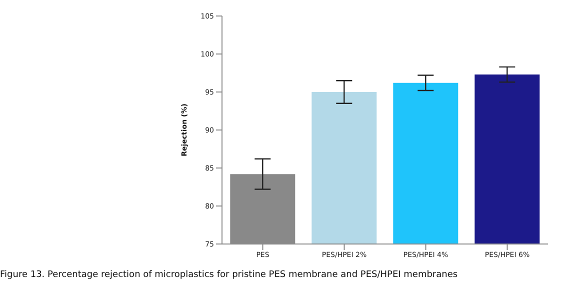 This screenshot has width=564, height=292. Describe the element at coordinates (229, 275) in the screenshot. I see `caption: Figure 13. Percentage rejection of microplastics for pristine PES membrane and PES/HPEI membranes` at that location.